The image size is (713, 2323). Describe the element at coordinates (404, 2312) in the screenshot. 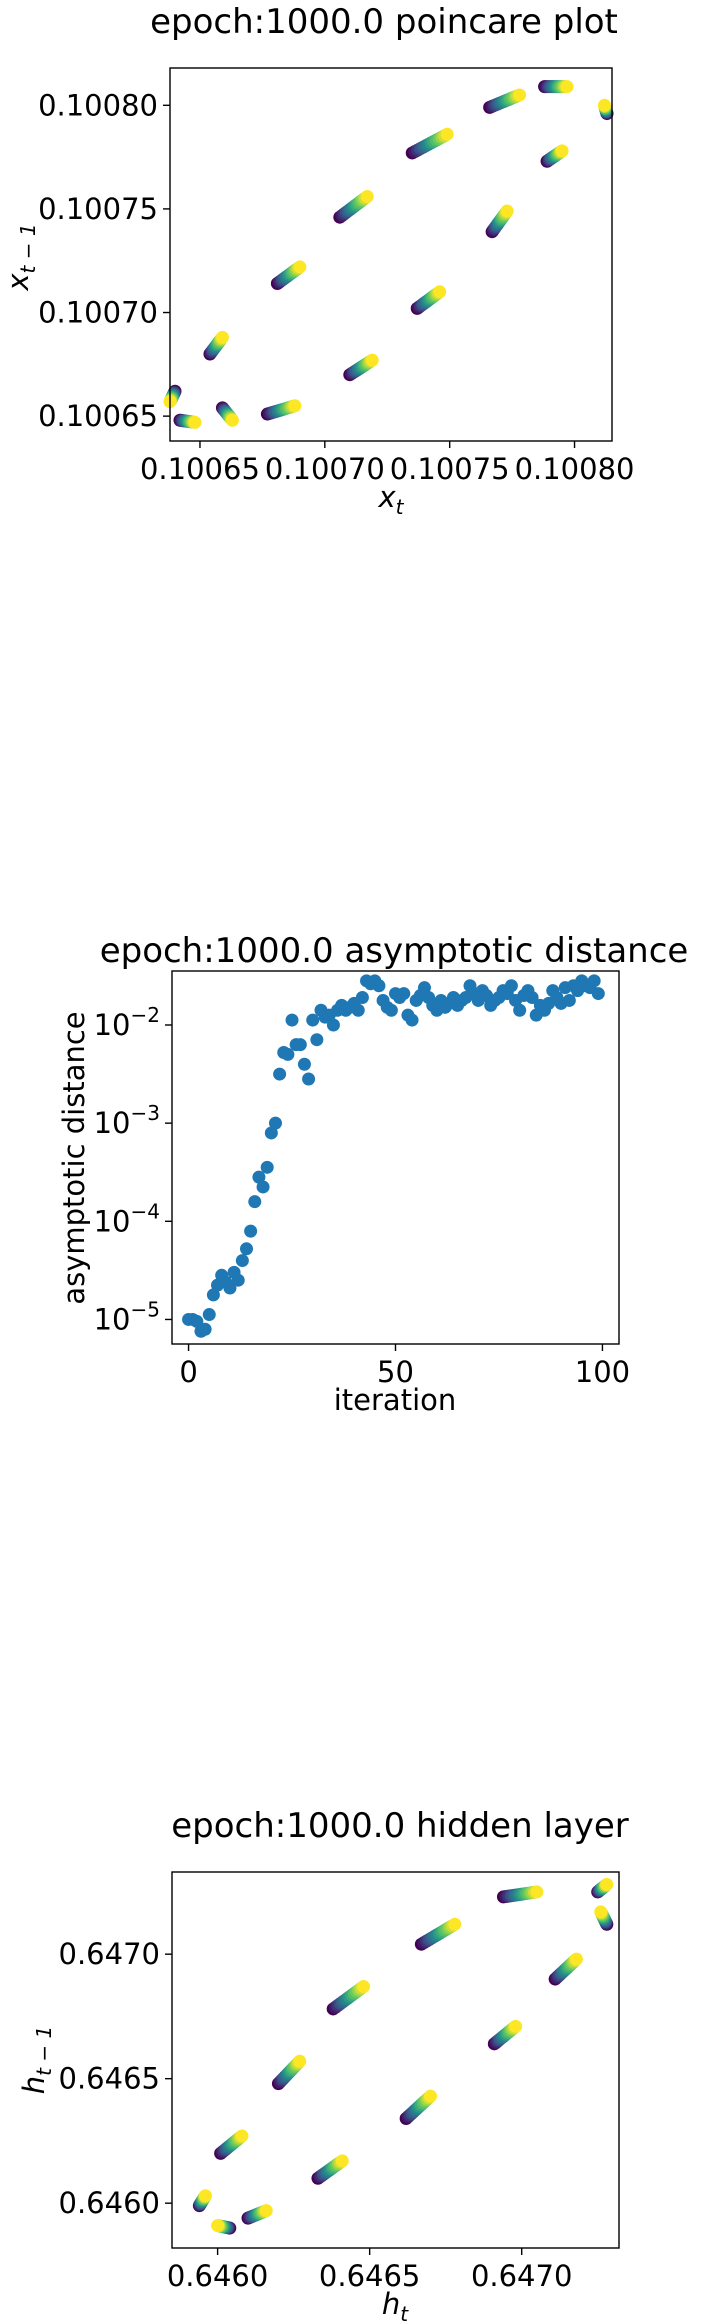

I see `hidden-layer-x-label-sub: t` at that location.